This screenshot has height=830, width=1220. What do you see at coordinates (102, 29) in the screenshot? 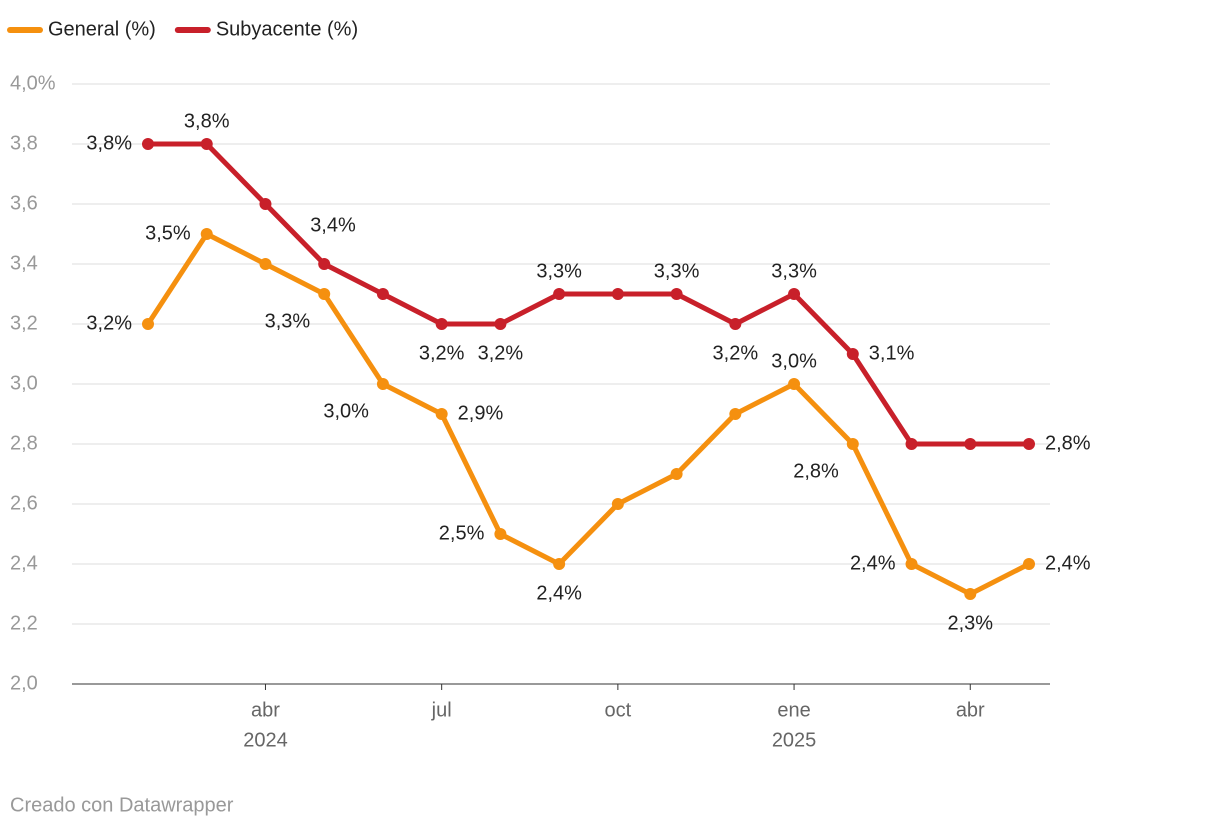
I see `legend-label: General (%)` at bounding box center [102, 29].